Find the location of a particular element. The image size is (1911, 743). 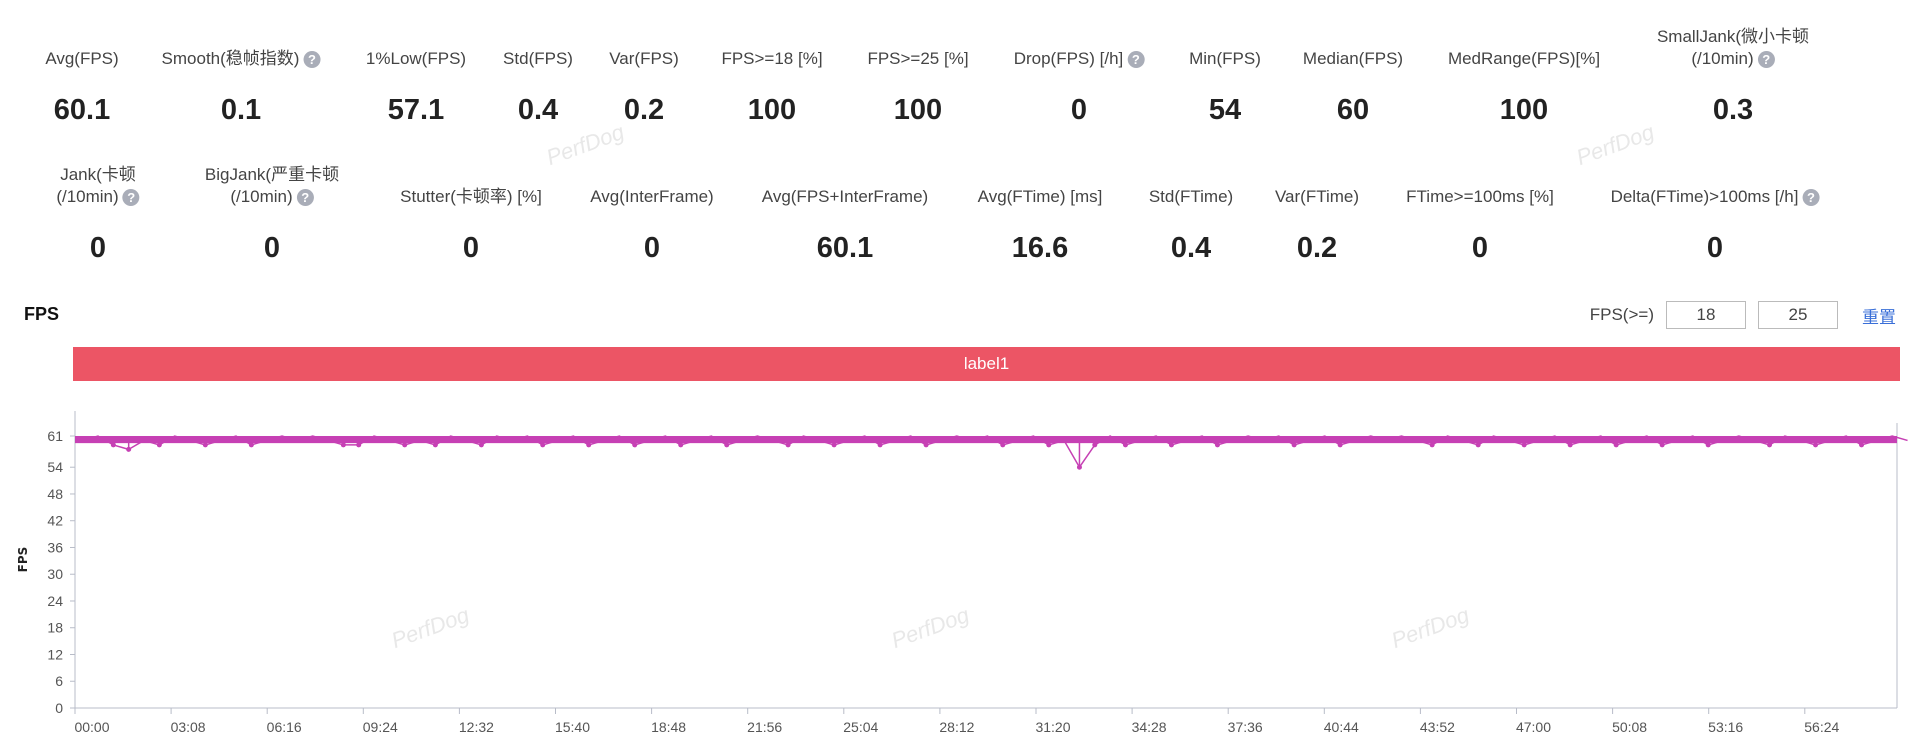

reset-link: 重置 is located at coordinates (1879, 317).